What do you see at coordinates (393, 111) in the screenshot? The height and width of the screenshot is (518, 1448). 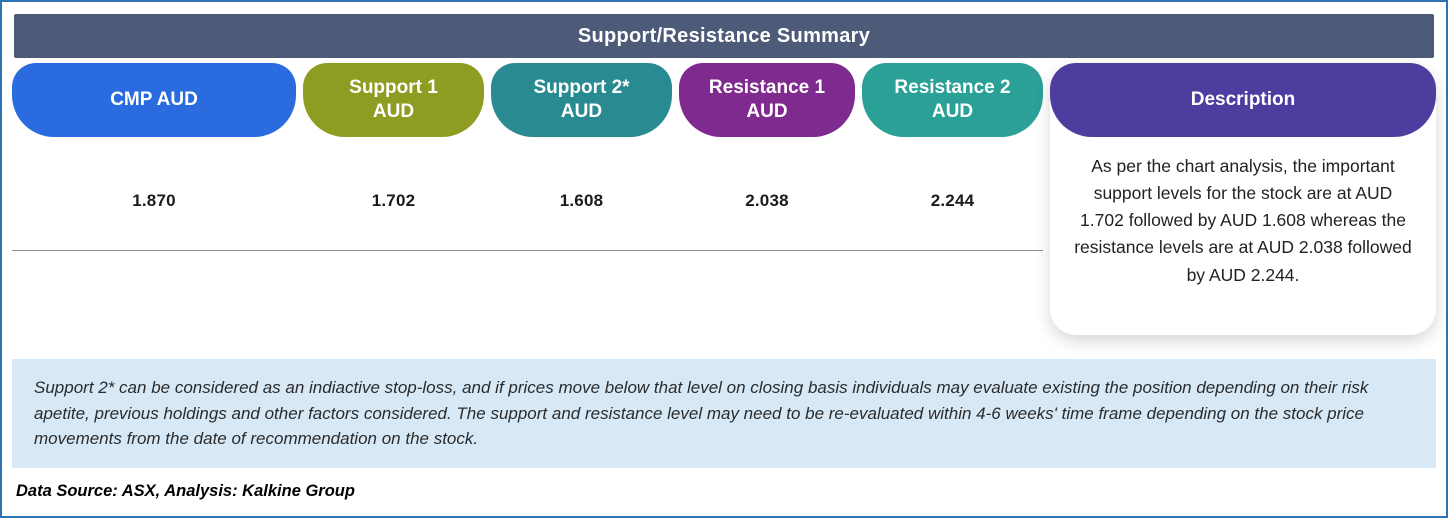 I see `column-header-support1-unit: AUD` at bounding box center [393, 111].